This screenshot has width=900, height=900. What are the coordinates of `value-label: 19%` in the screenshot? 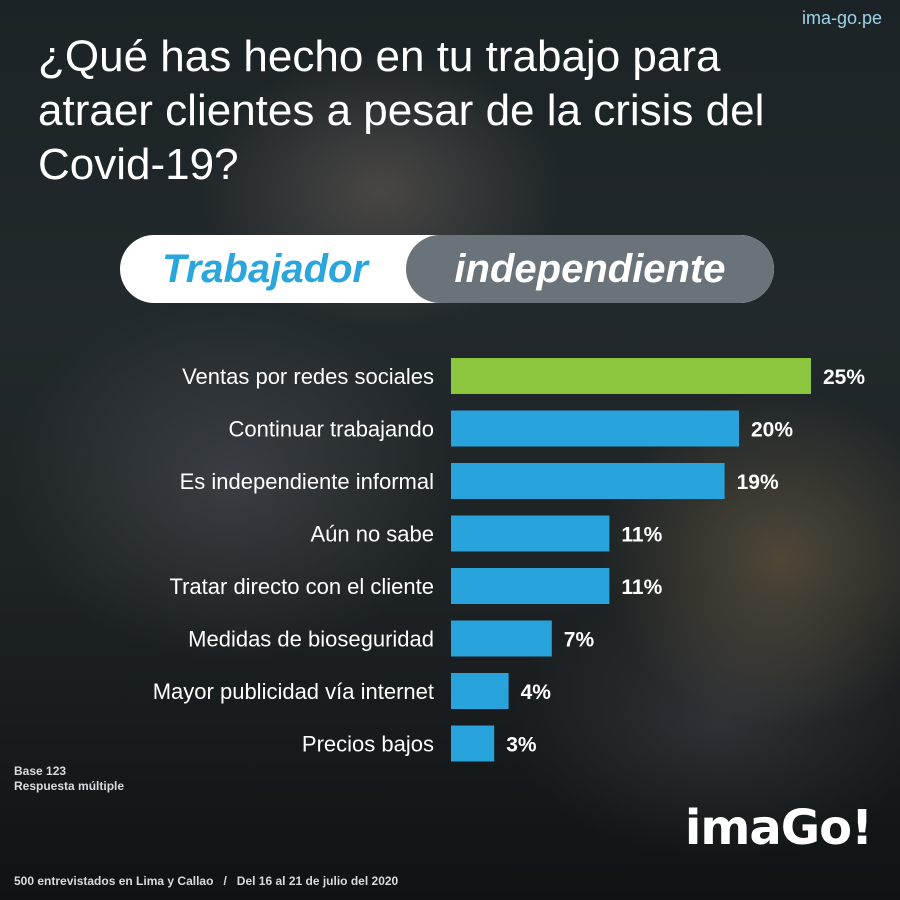 It's located at (758, 482).